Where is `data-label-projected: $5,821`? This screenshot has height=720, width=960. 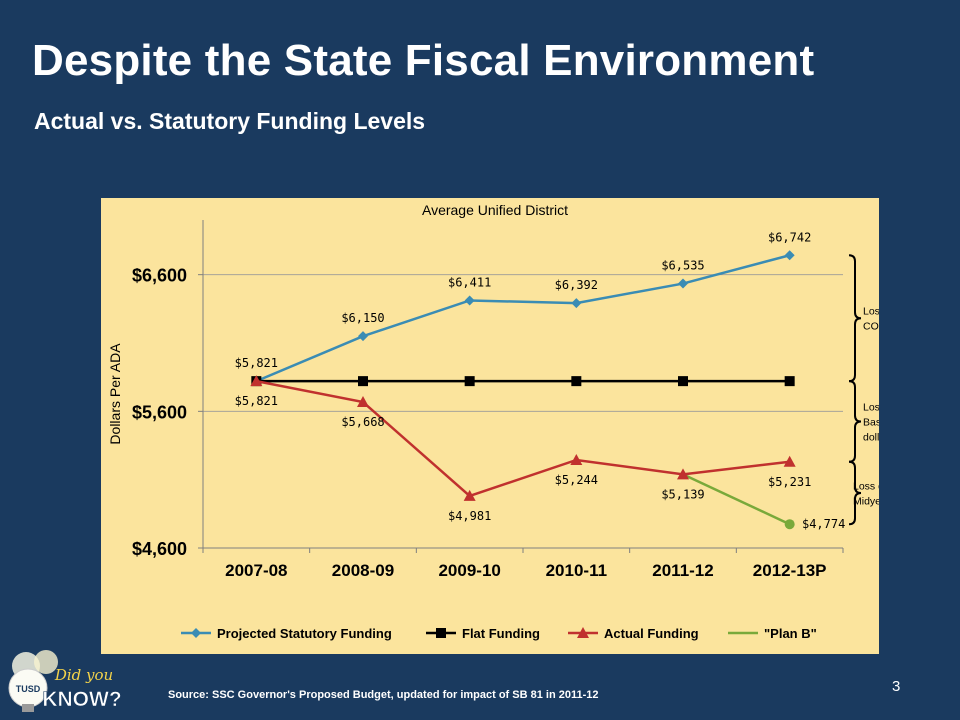
data-label-projected: $5,821 is located at coordinates (256, 363).